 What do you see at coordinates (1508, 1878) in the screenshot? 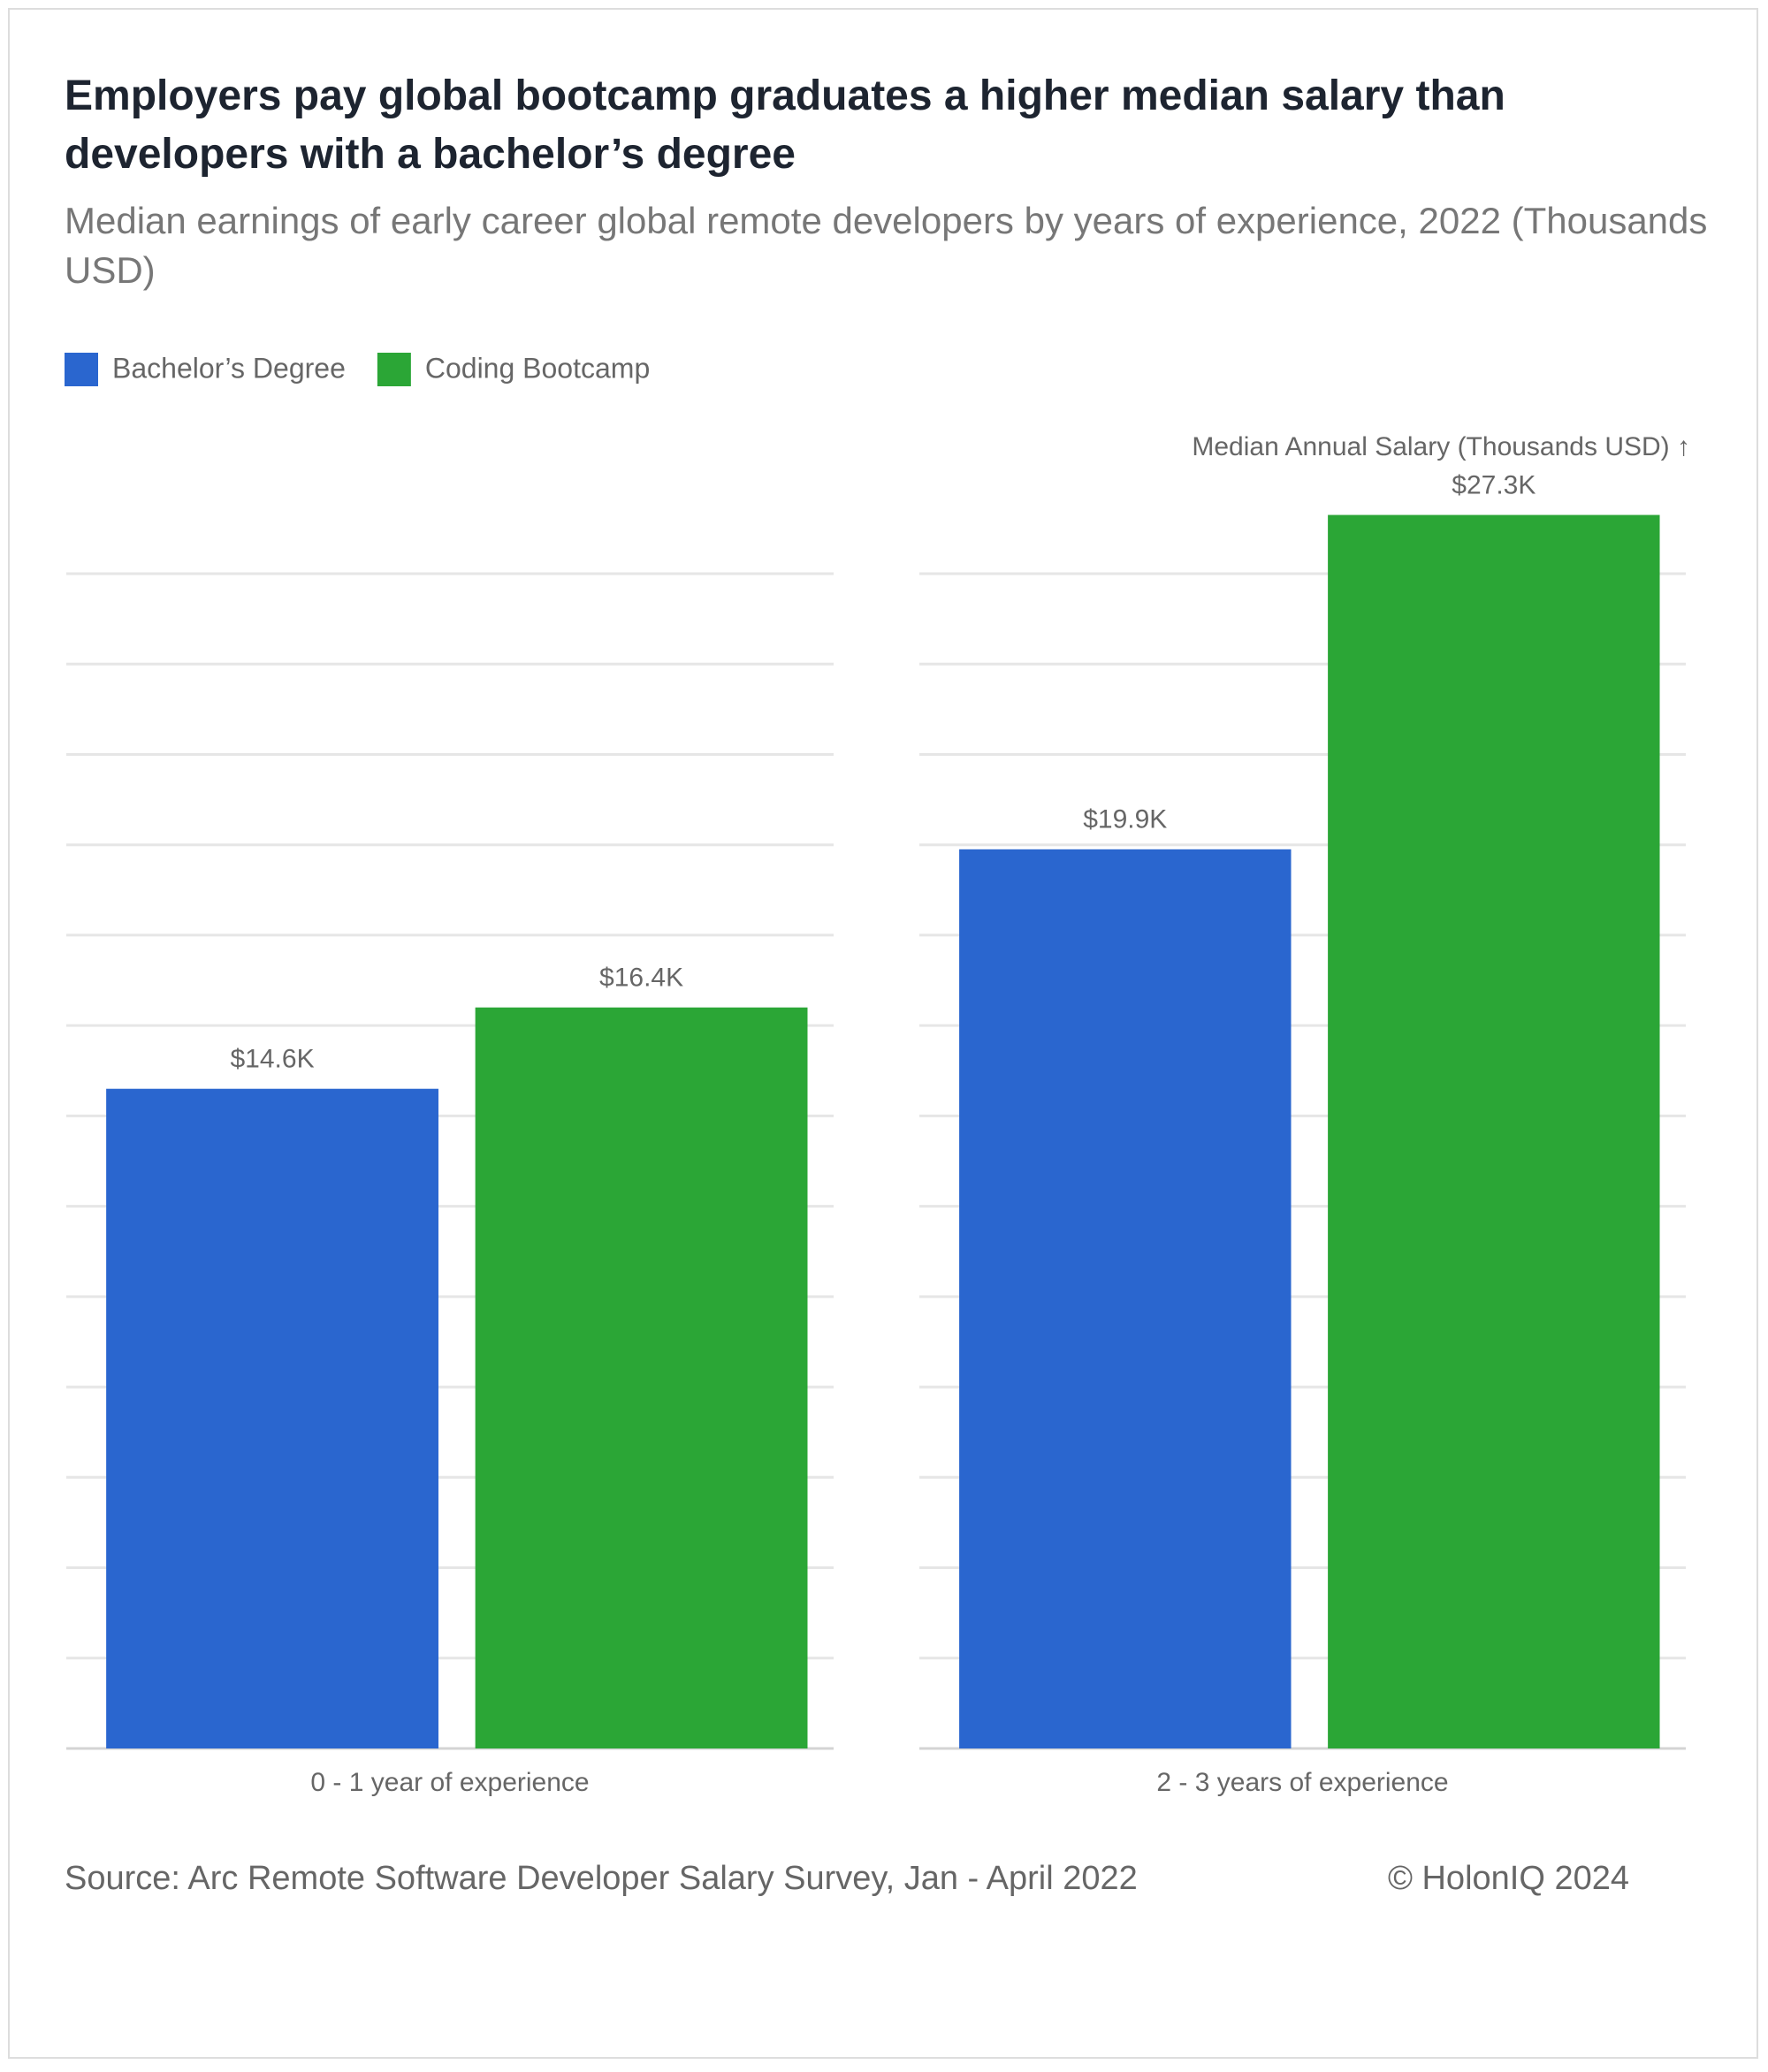
I see `copyright: © HolonIQ 2024` at bounding box center [1508, 1878].